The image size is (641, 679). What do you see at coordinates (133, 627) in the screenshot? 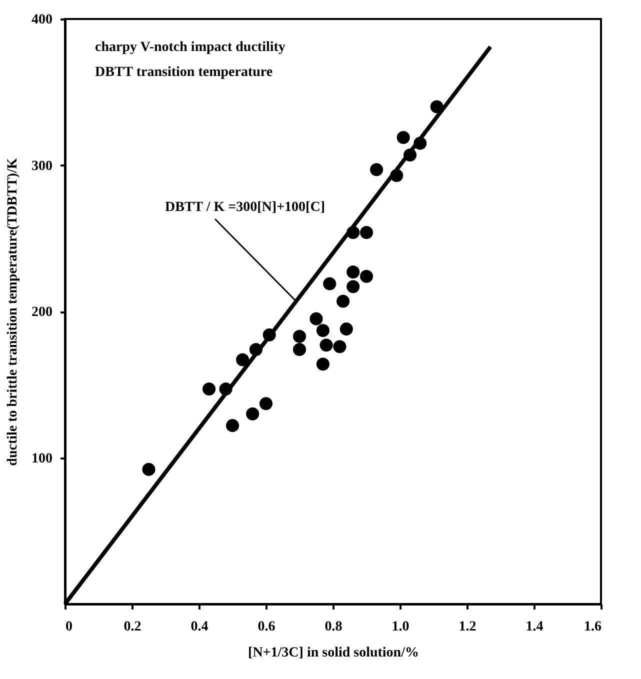
I see `x-tick-label: 0.2` at bounding box center [133, 627].